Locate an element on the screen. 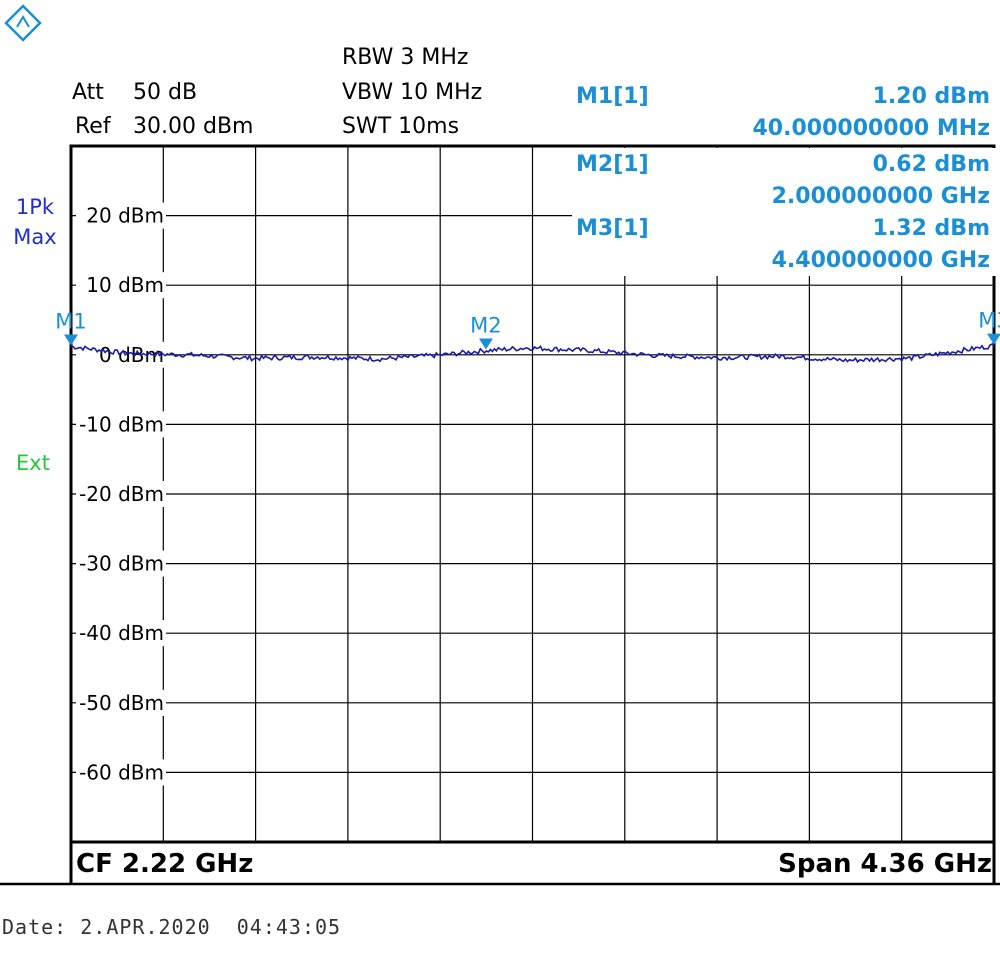 This screenshot has height=971, width=1000. y-tick-label: -50 dBm is located at coordinates (121, 703).